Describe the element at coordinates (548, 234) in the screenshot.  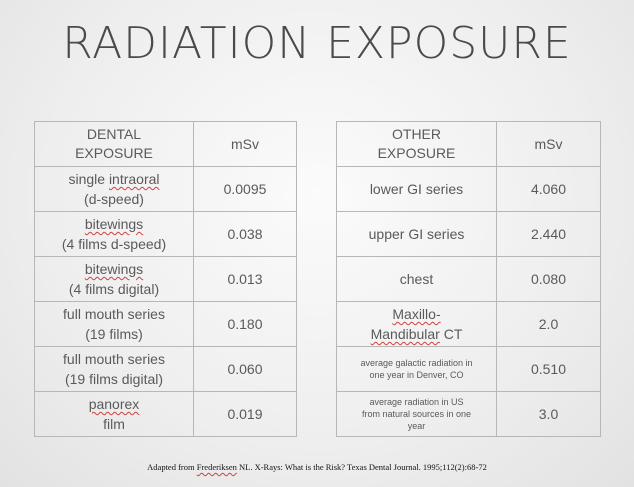
I see `msv-value: 2.440` at that location.